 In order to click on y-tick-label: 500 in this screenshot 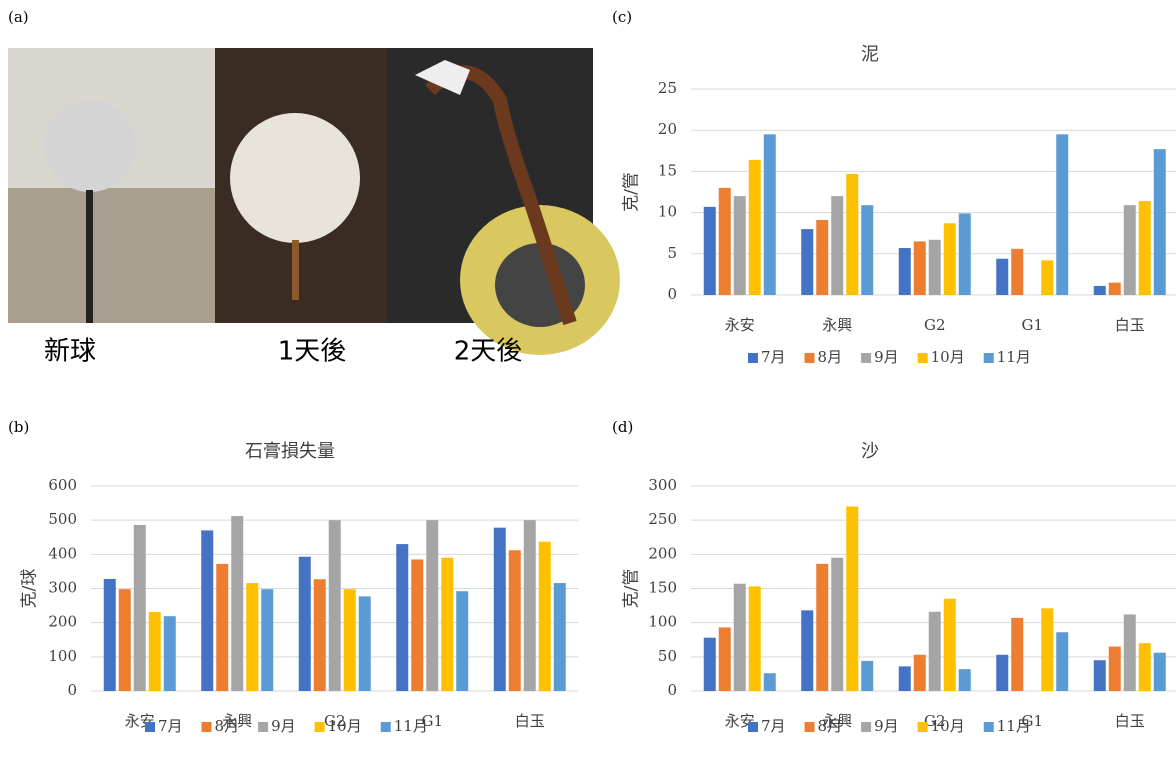, I will do `click(62, 519)`.